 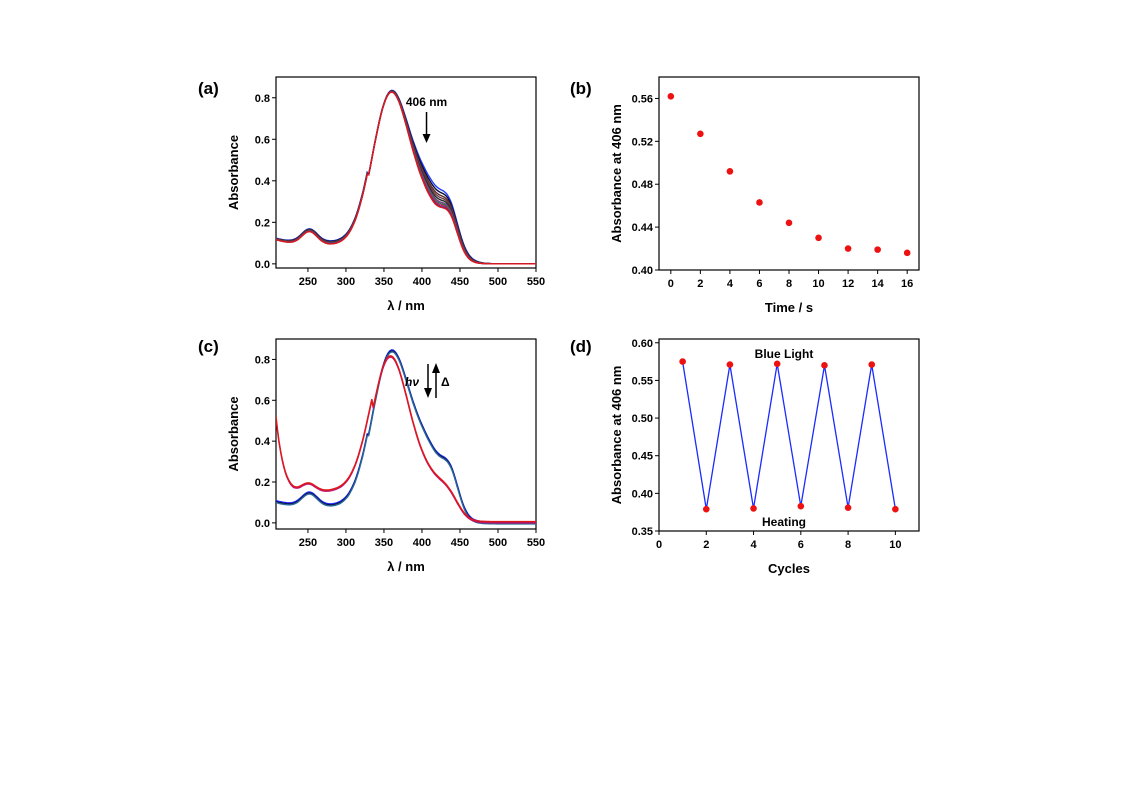 What do you see at coordinates (907, 284) in the screenshot?
I see `x-tick-label: 16` at bounding box center [907, 284].